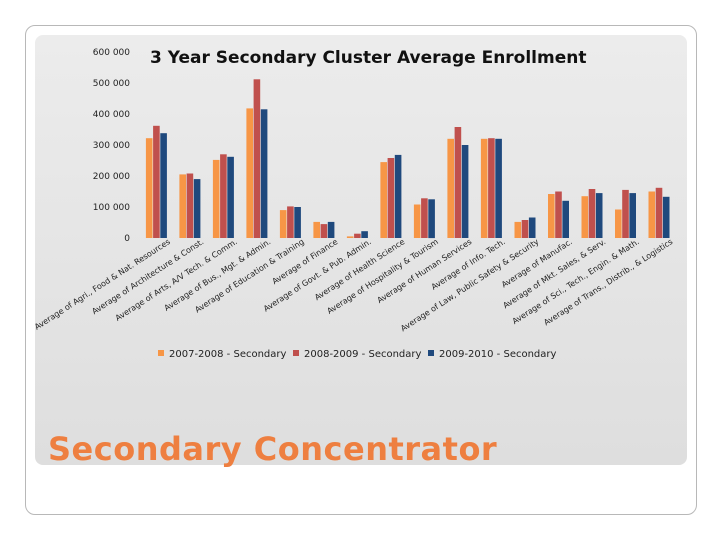 This screenshot has width=720, height=540. Describe the element at coordinates (228, 354) in the screenshot. I see `legend-label: 2007-2008 - Secondary` at that location.